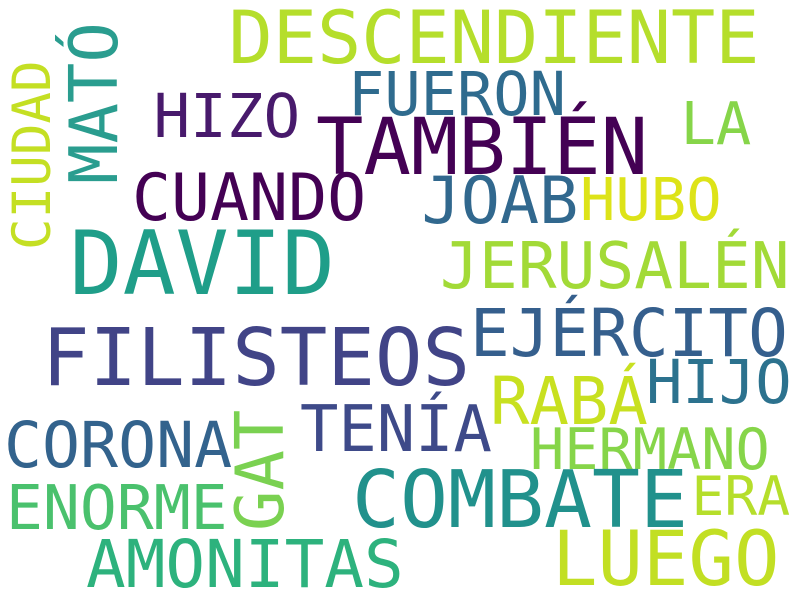 The height and width of the screenshot is (600, 800). Describe the element at coordinates (259, 470) in the screenshot. I see `word-gat: GAT` at that location.